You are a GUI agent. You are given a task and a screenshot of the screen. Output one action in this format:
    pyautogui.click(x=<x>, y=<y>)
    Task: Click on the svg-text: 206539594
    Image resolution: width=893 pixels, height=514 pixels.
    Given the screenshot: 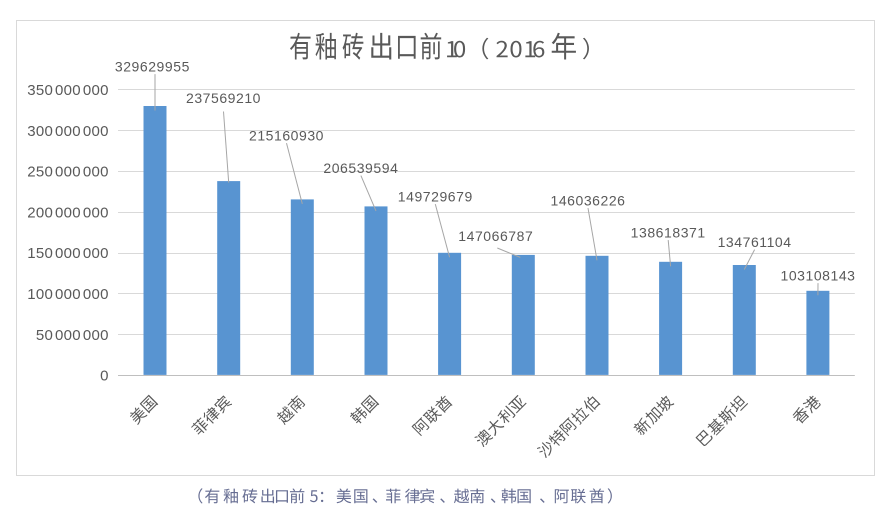 What is the action you would take?
    pyautogui.click(x=360, y=168)
    